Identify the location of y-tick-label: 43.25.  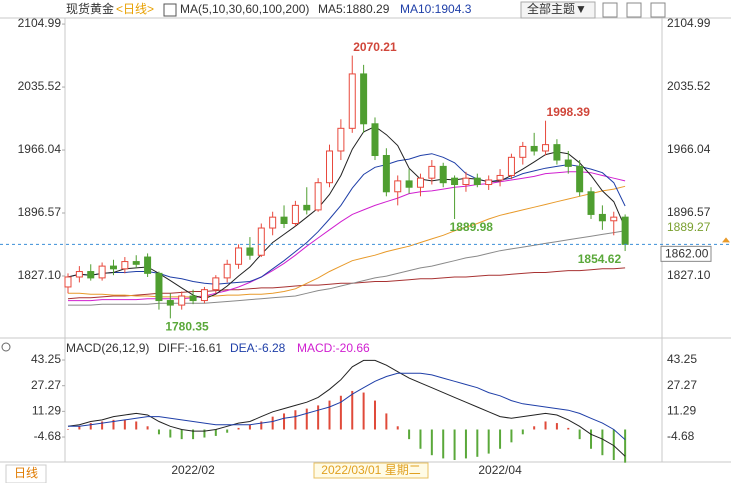
(46, 359).